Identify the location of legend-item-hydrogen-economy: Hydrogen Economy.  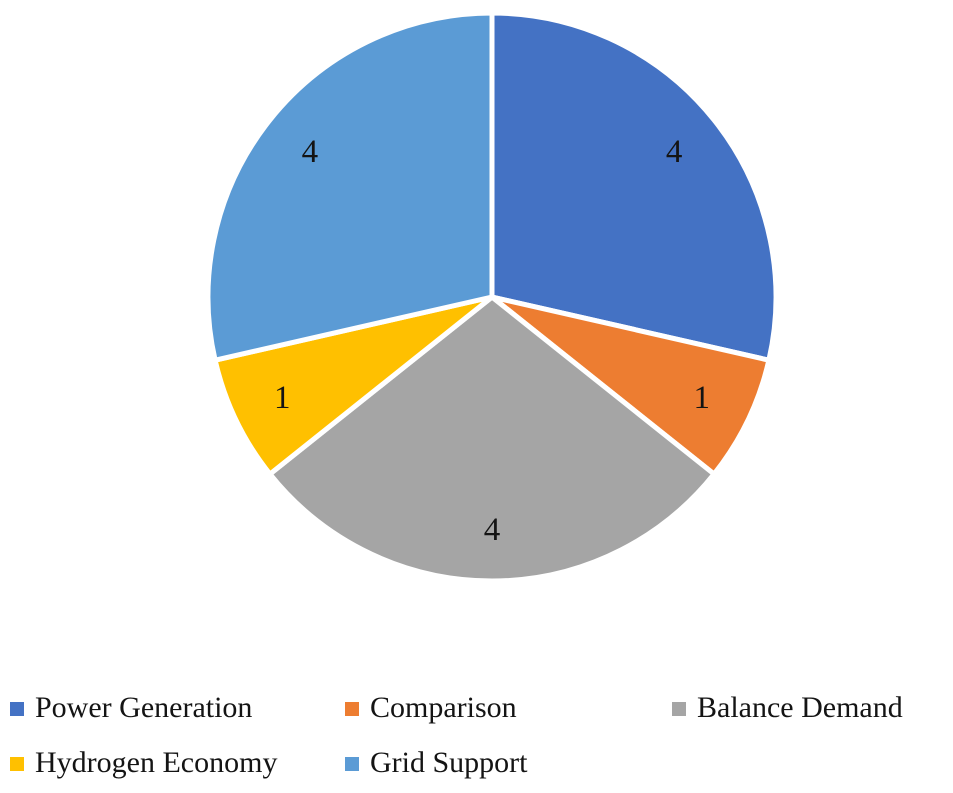
(177, 763).